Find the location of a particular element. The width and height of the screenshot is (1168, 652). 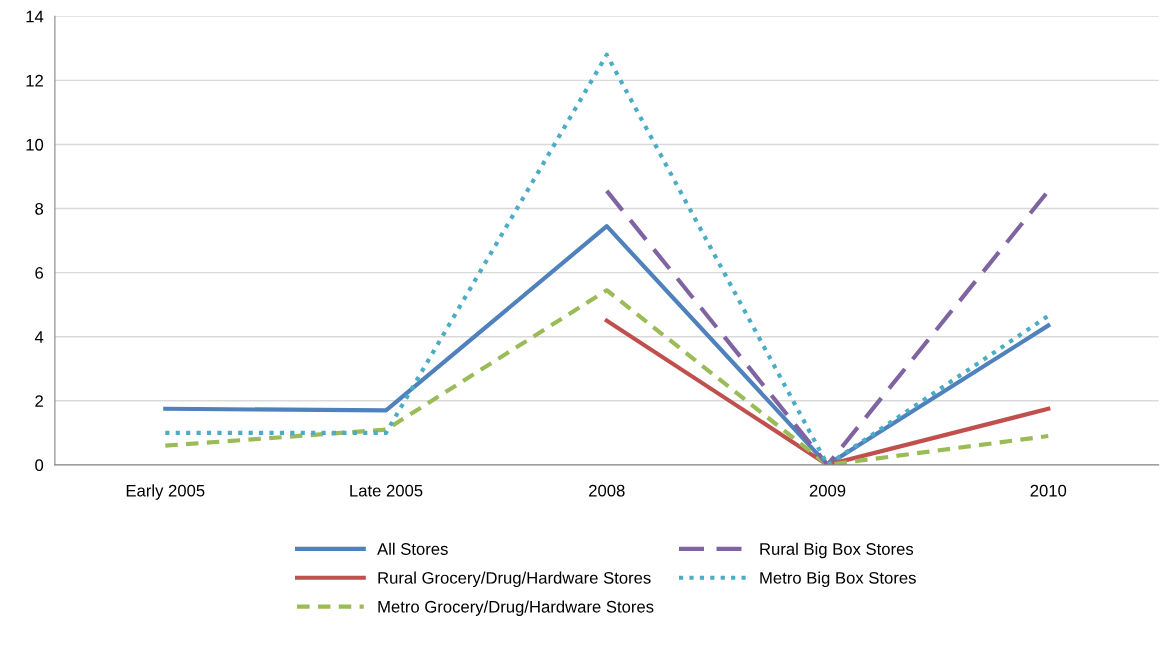

y-tick-label: 10 is located at coordinates (35, 144).